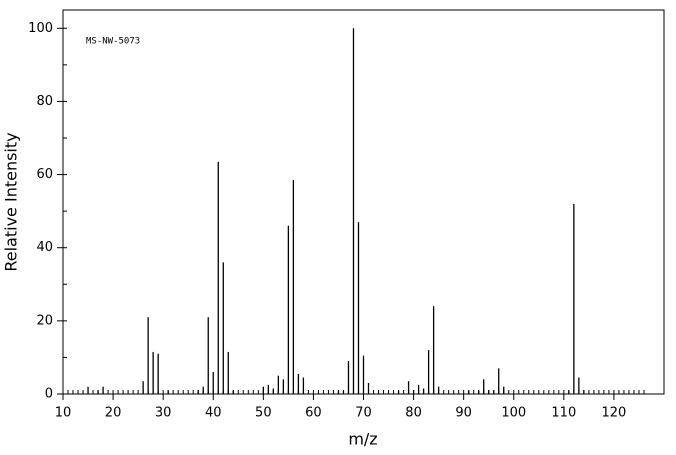 This screenshot has height=455, width=676. Describe the element at coordinates (263, 413) in the screenshot. I see `x-tick-label: 50` at that location.